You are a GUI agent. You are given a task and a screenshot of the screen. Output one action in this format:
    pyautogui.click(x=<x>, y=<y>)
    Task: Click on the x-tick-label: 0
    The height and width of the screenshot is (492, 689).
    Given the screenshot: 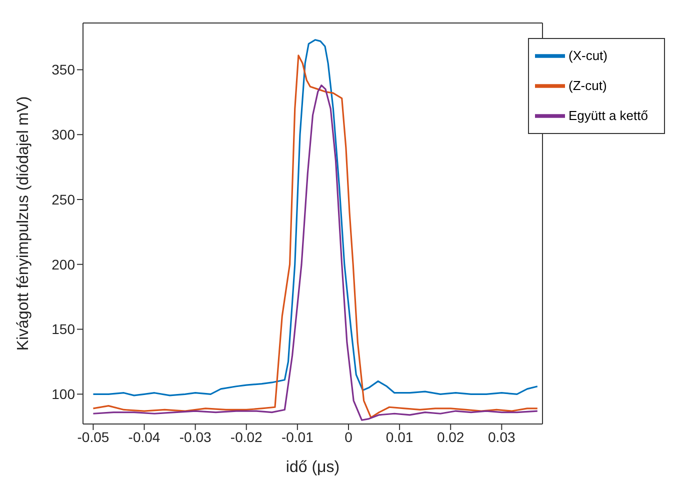 What is the action you would take?
    pyautogui.click(x=348, y=436)
    